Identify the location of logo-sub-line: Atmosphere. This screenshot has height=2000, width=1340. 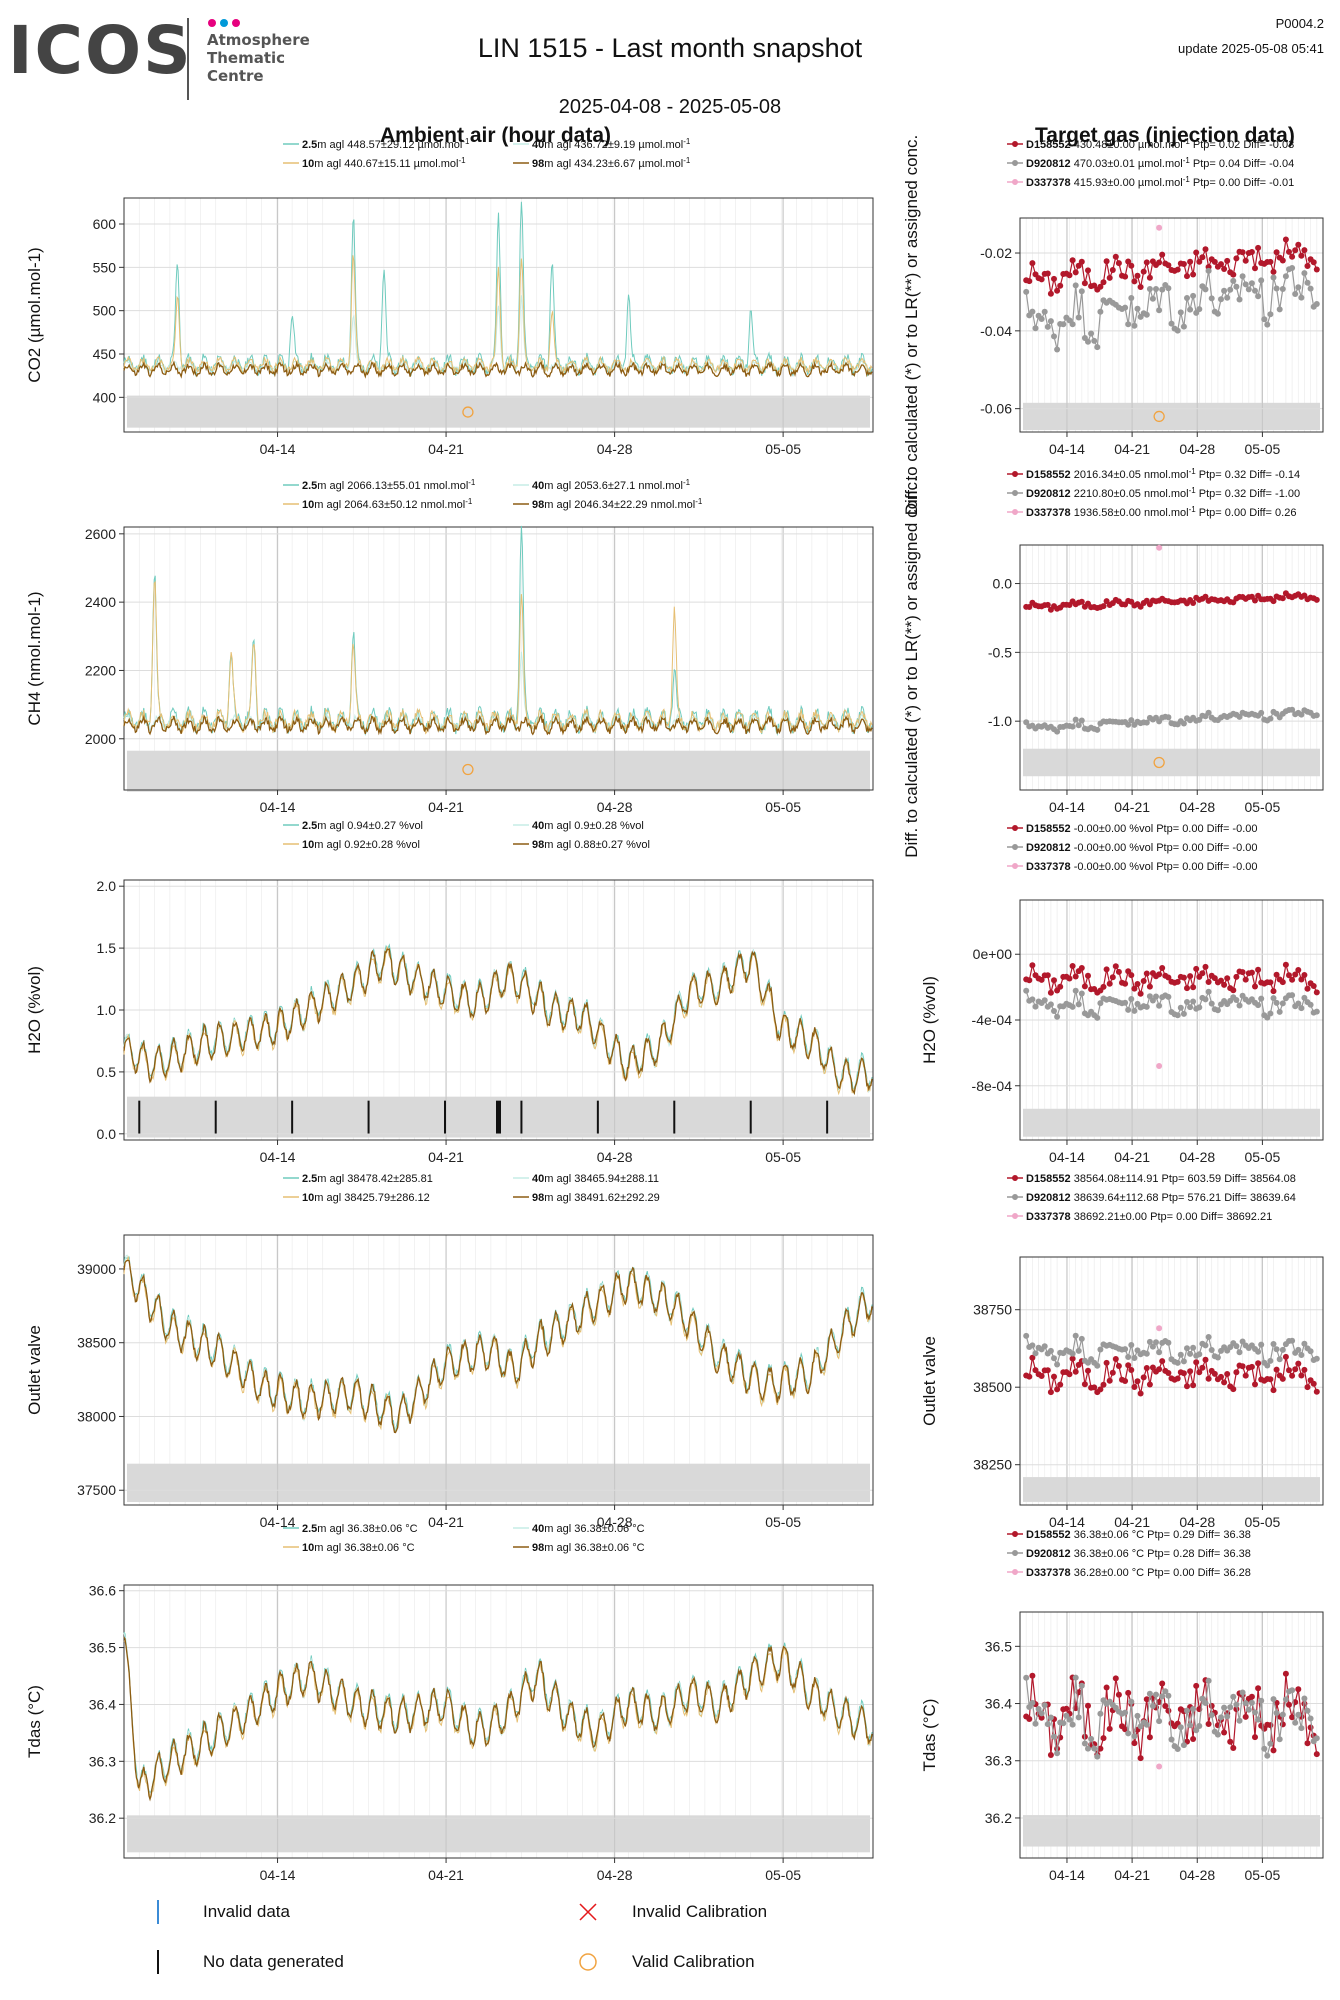
(258, 40).